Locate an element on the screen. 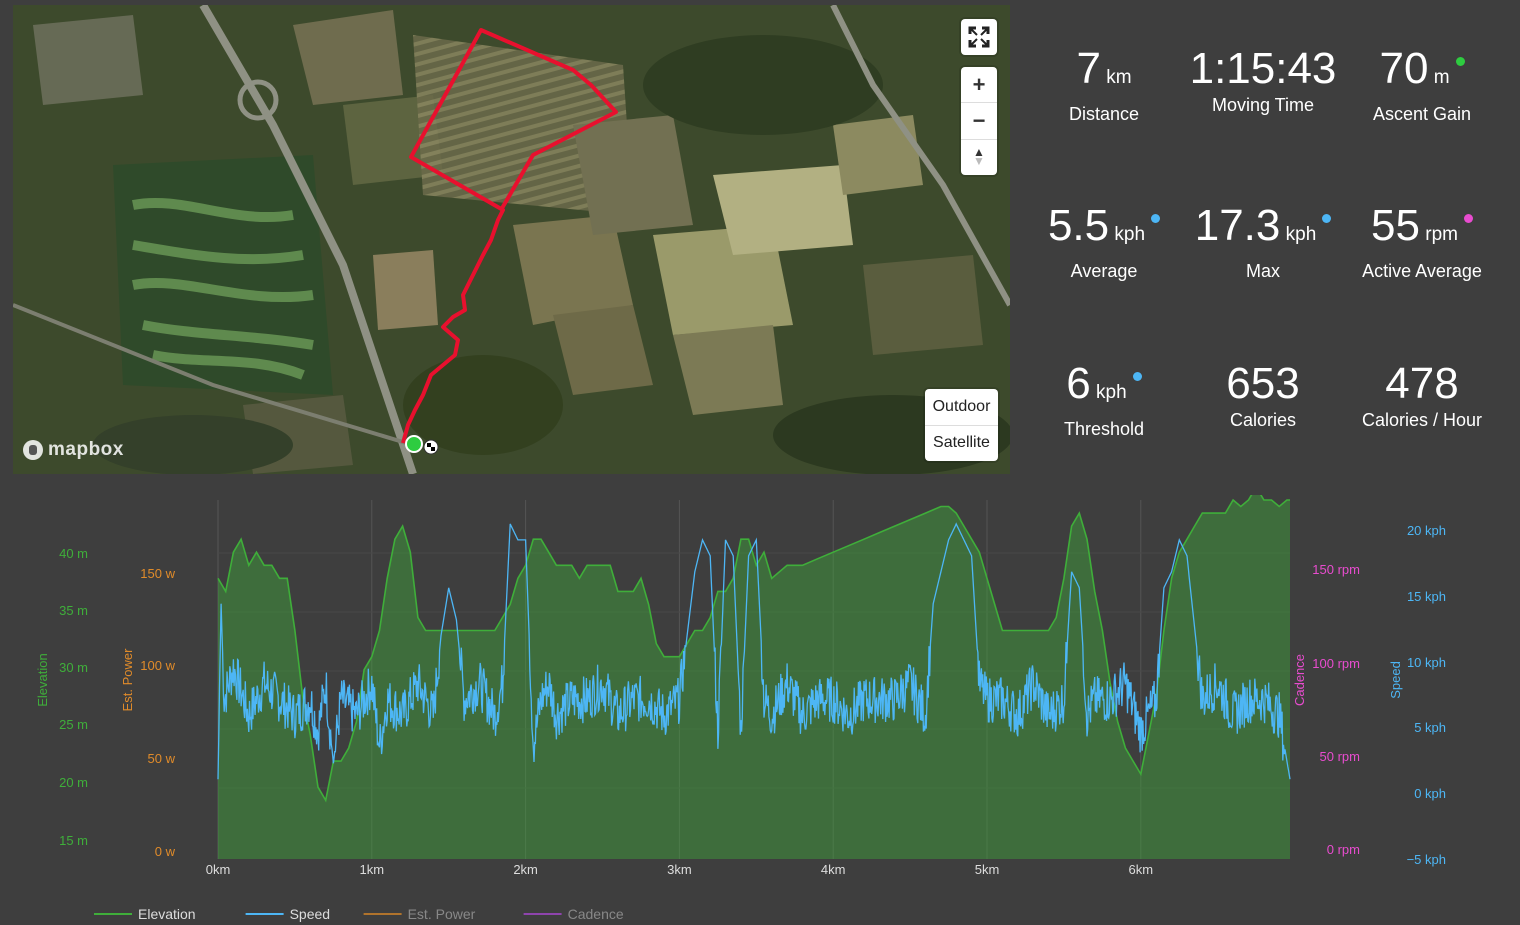 This screenshot has width=1520, height=925. stat-calories: 653 Calories is located at coordinates (1263, 395).